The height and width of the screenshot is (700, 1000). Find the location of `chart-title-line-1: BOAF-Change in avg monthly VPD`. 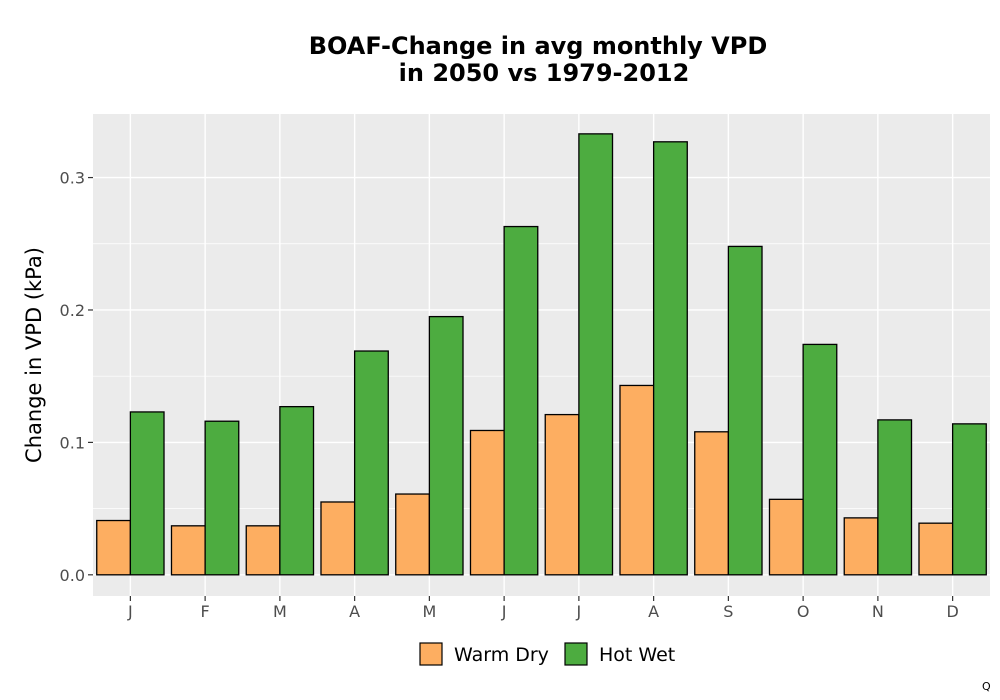

chart-title-line-1: BOAF-Change in avg monthly VPD is located at coordinates (538, 46).